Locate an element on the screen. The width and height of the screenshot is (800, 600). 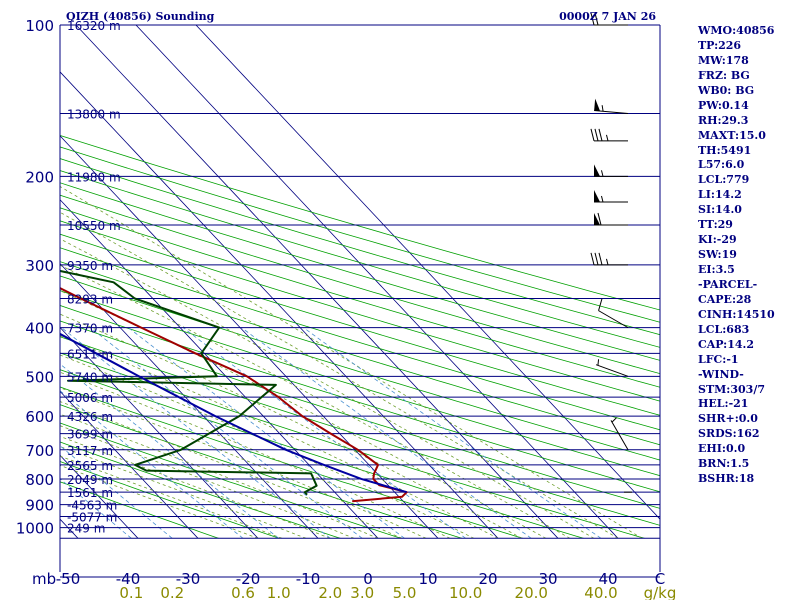
mixing-ratio-tick-label: 1.0 is located at coordinates (279, 592).